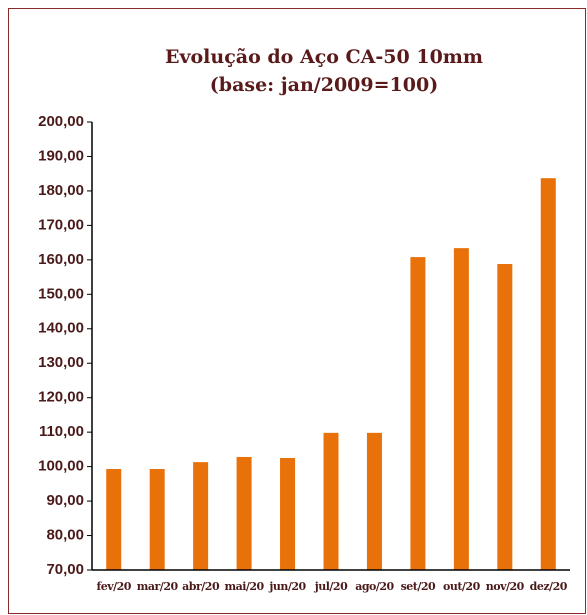  What do you see at coordinates (61, 155) in the screenshot?
I see `y-tick-label: 190,00` at bounding box center [61, 155].